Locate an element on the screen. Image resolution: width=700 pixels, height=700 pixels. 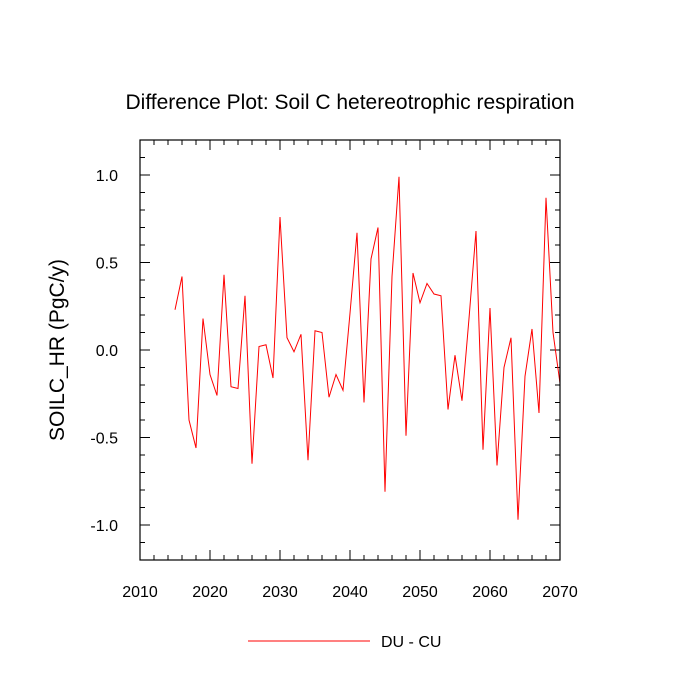
x-tick-label: 2070 is located at coordinates (560, 592).